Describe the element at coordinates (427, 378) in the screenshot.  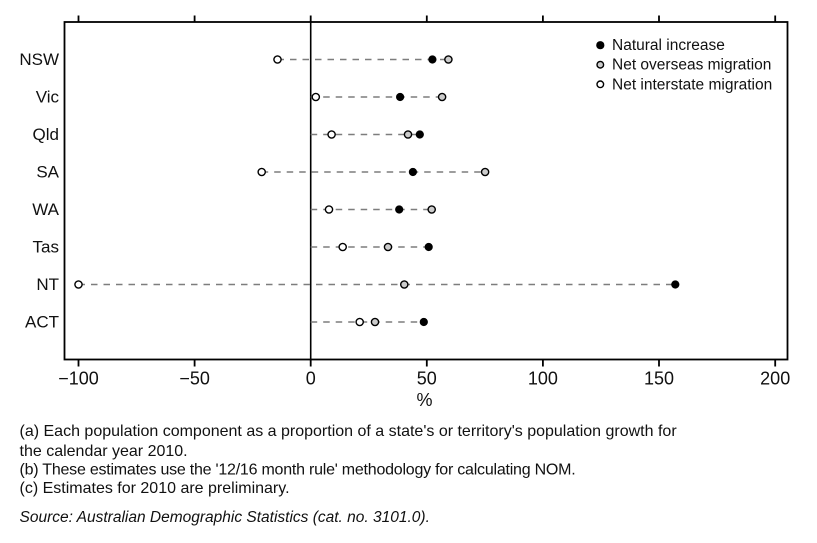
I see `svg-text: 50` at that location.